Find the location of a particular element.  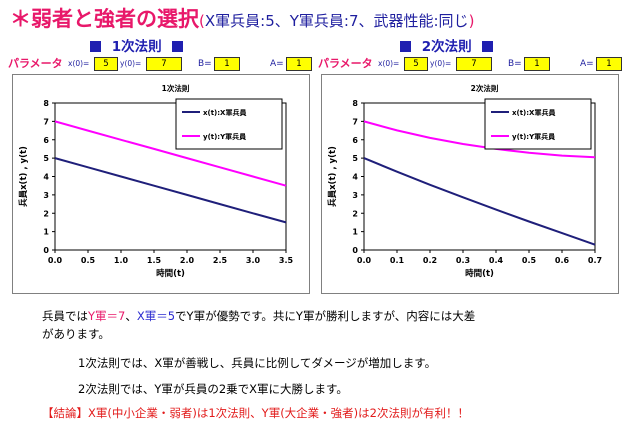

body-line-4: 2次法則では、Y軍が兵員の2乗でX軍に大勝します。 is located at coordinates (213, 389).